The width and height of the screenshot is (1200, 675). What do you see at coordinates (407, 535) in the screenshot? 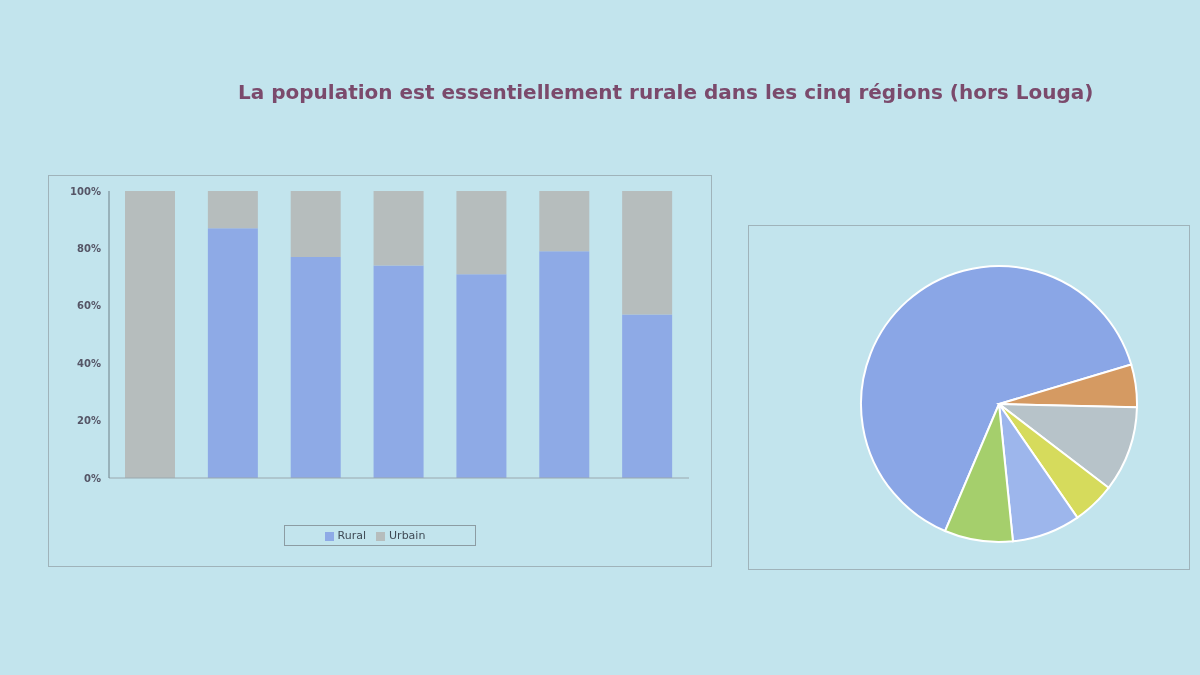
I see `legend-label: Urbain` at bounding box center [407, 535].